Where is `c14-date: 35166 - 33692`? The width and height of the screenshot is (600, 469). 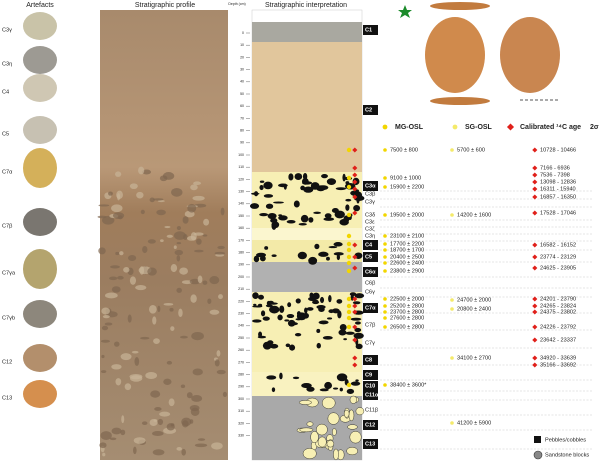
c14-date: 35166 - 33692 is located at coordinates (558, 365).